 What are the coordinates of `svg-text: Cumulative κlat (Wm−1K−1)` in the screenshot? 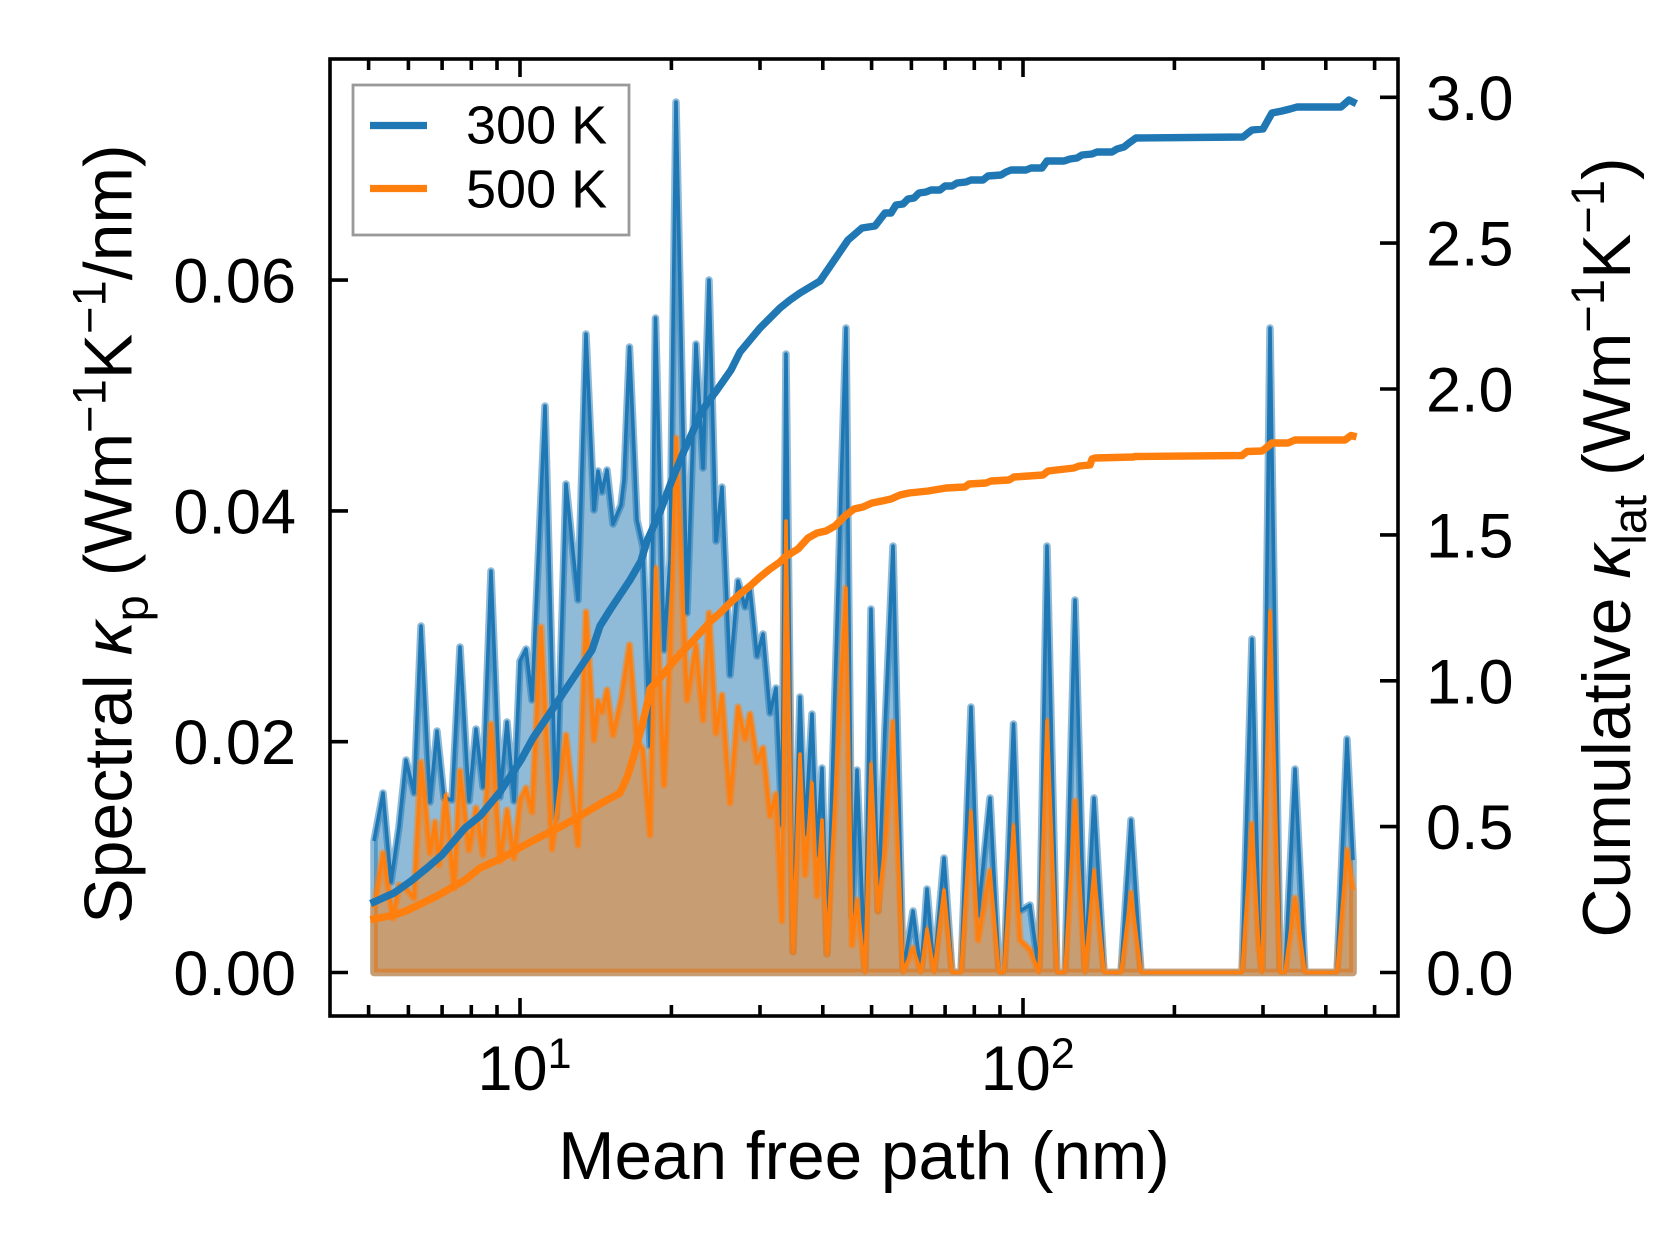 It's located at (1608, 547).